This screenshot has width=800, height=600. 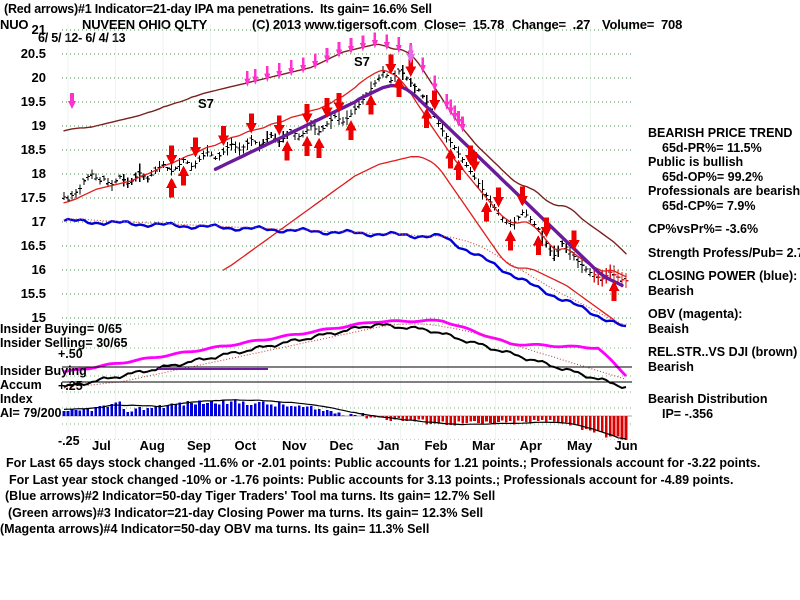 I want to click on x-tick-label: Jun, so click(x=626, y=445).